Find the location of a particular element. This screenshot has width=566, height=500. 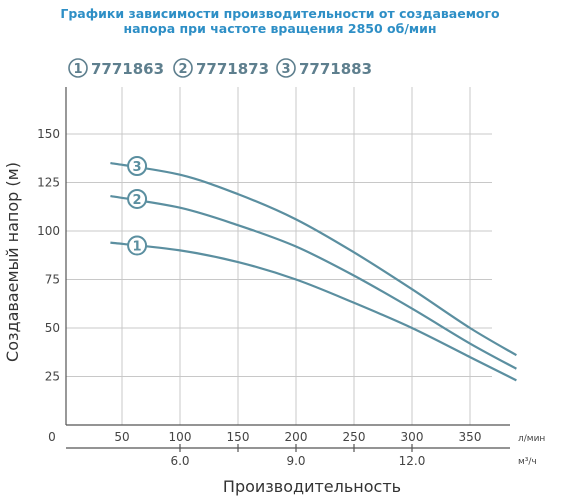

legend-item-1: 1 7771863 is located at coordinates (116, 68).